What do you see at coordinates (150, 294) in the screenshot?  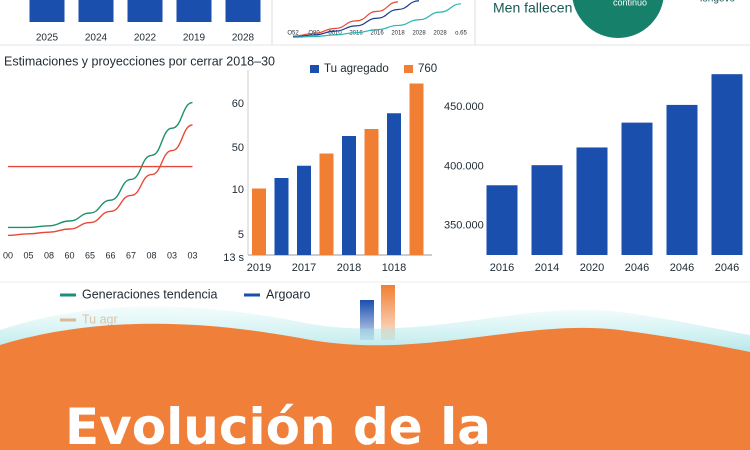 I see `legend-label: Generaciones tendencia` at bounding box center [150, 294].